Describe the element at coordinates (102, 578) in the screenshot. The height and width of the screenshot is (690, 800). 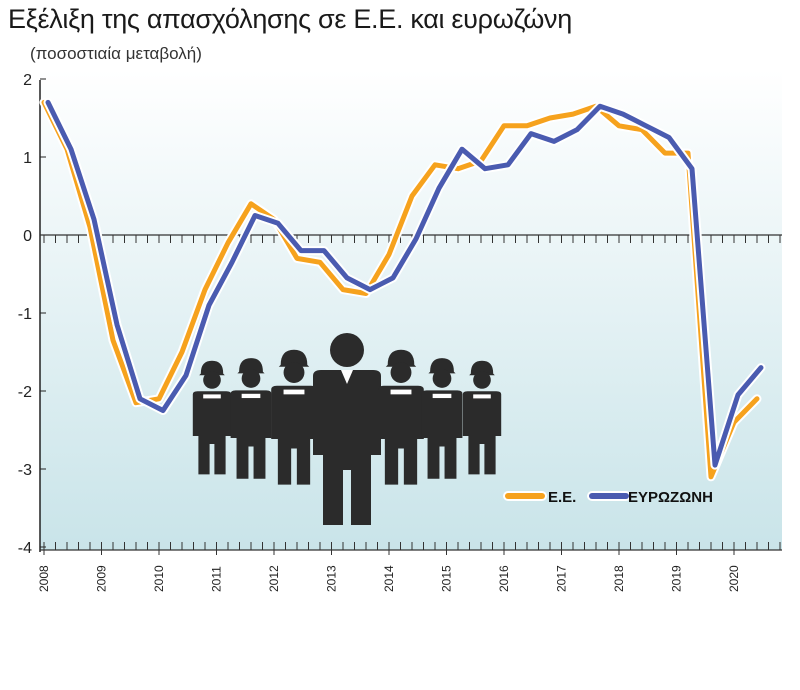
I see `x-tick-label: 2009` at that location.